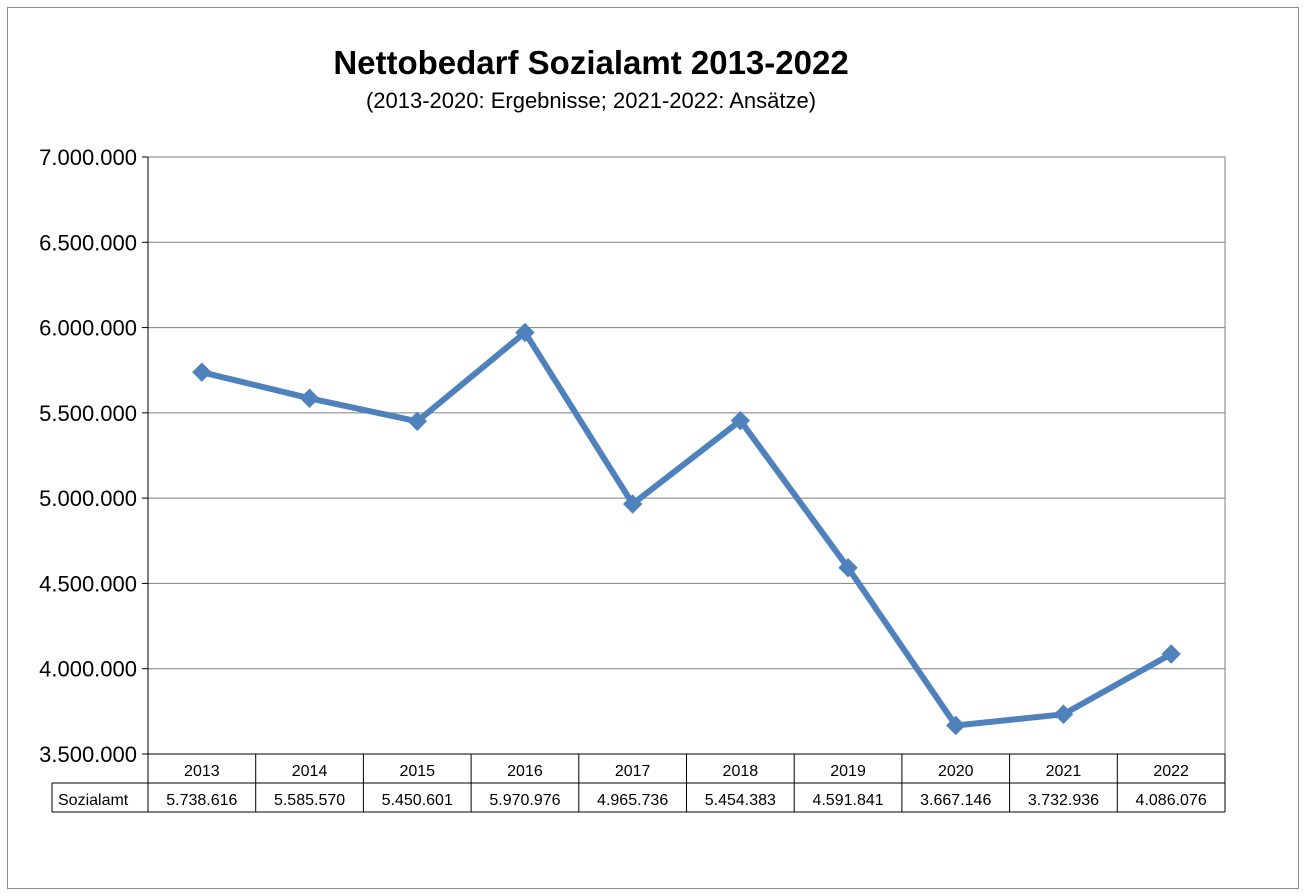 The height and width of the screenshot is (896, 1306). Describe the element at coordinates (847, 800) in the screenshot. I see `data-label: 4.591.841` at that location.